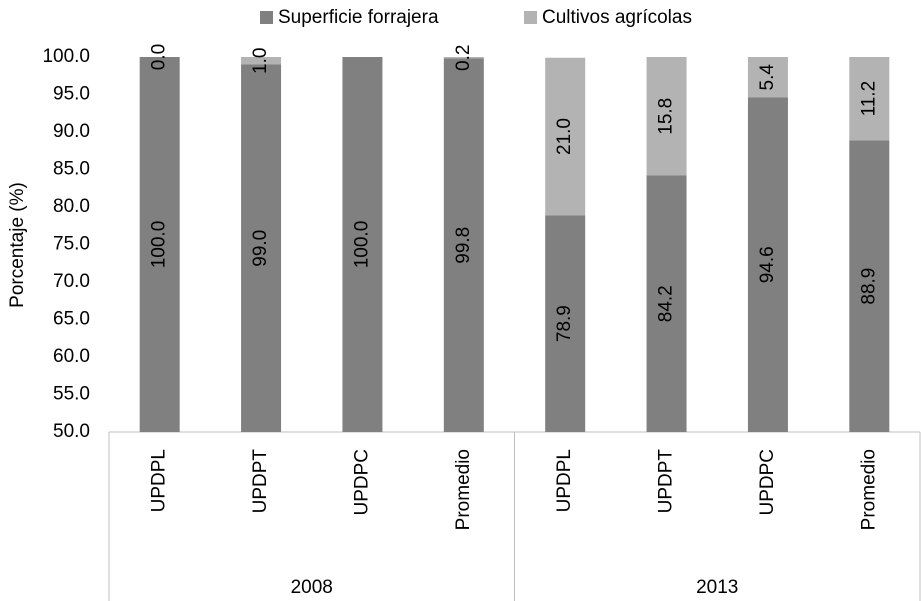 This screenshot has width=921, height=601. What do you see at coordinates (71, 244) in the screenshot?
I see `y-tick-label: 75.0` at bounding box center [71, 244].